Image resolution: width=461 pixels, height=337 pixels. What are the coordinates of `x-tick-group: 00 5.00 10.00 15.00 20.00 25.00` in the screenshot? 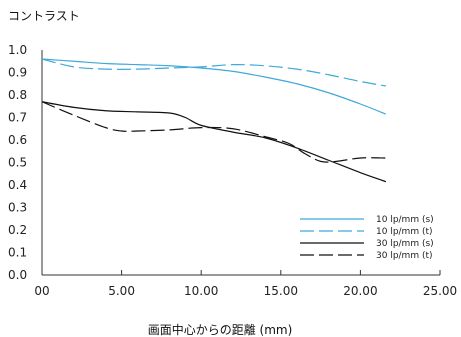 It's located at (245, 284).